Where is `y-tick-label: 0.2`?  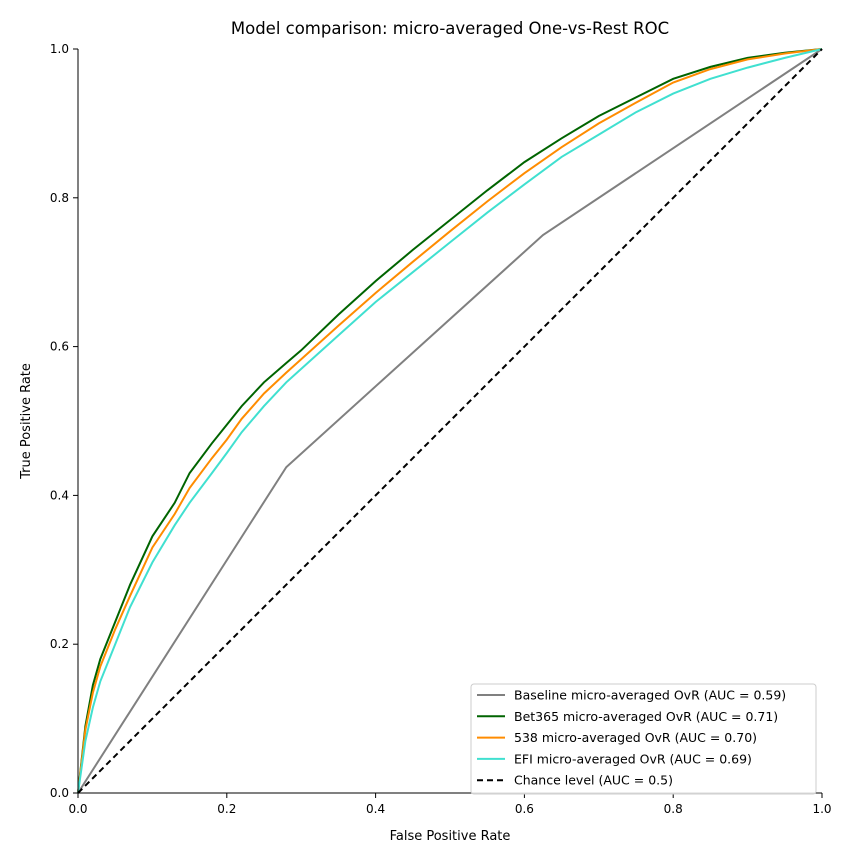 y-tick-label: 0.2 is located at coordinates (59, 644).